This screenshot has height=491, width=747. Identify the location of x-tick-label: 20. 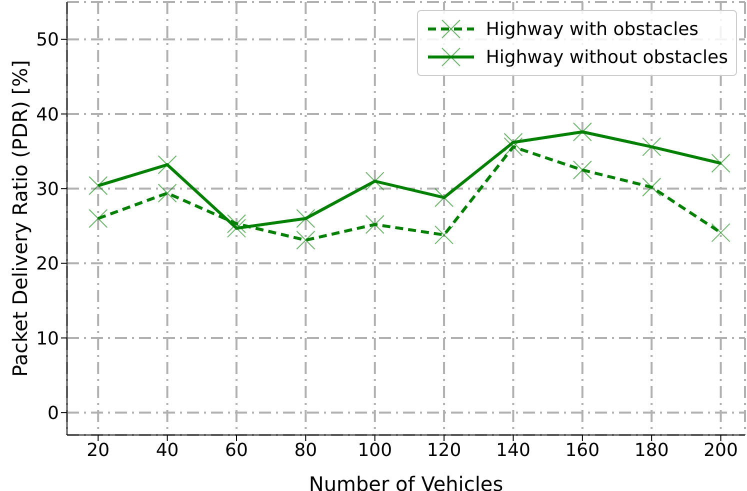
(98, 450).